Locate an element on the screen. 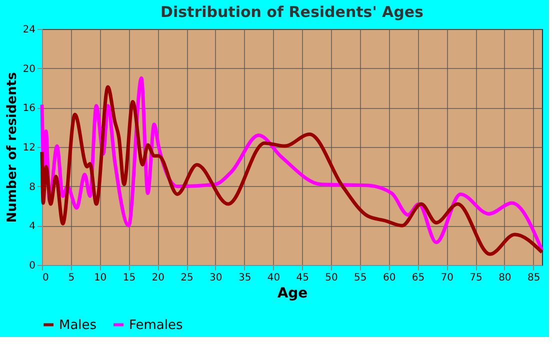 Image resolution: width=560 pixels, height=353 pixels. y-tick-label: 4 is located at coordinates (32, 226).